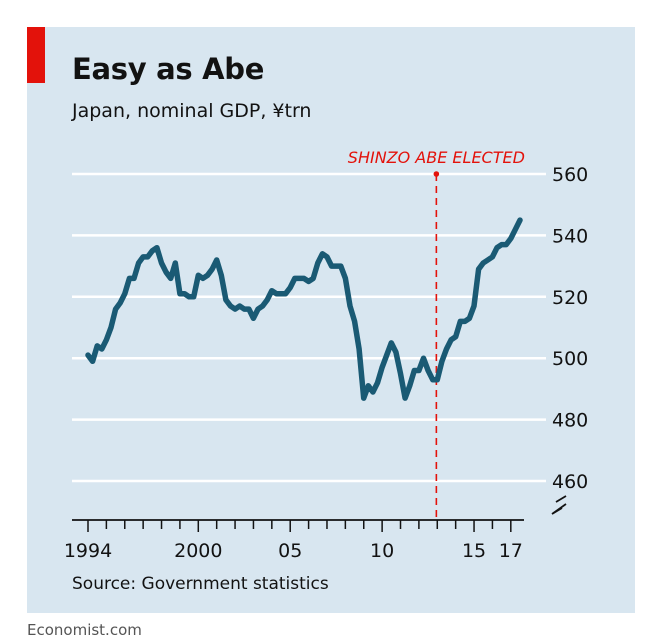  Describe the element at coordinates (198, 551) in the screenshot. I see `x-tick-label-2000: 2000` at that location.